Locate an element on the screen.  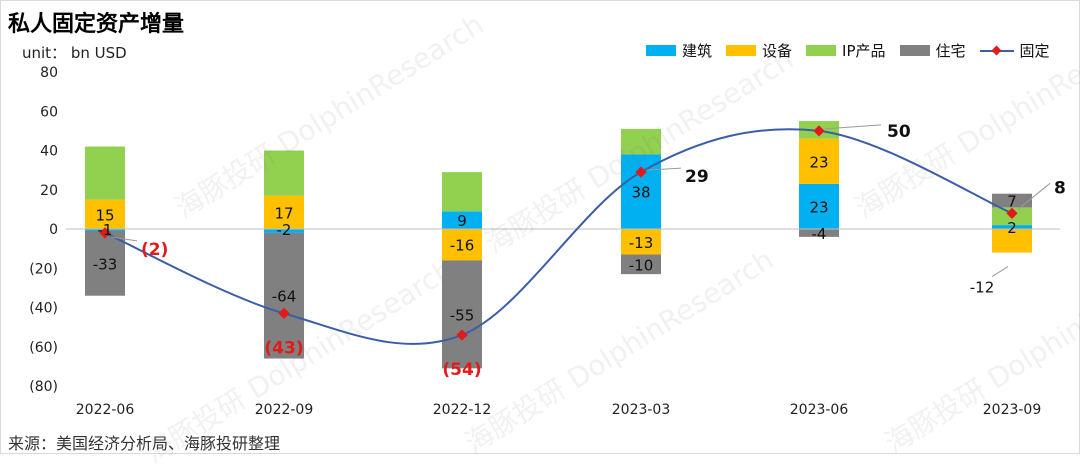
chart-title: 私人固定资产增量 is located at coordinates (96, 24).